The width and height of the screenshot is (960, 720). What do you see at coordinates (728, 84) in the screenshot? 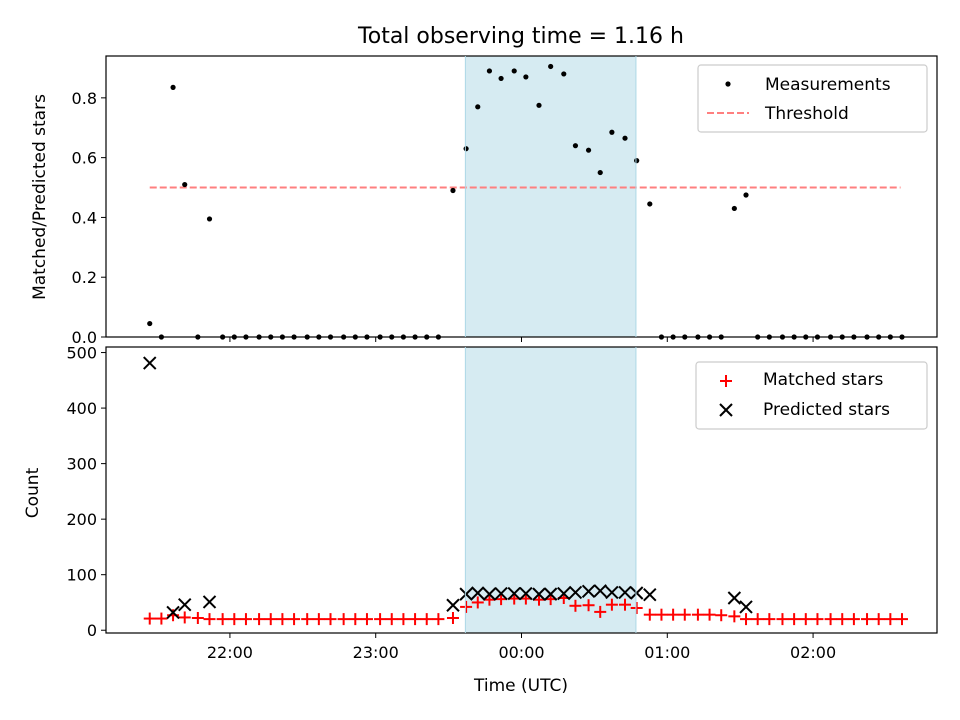
I see `legend-measurements-marker` at bounding box center [728, 84].